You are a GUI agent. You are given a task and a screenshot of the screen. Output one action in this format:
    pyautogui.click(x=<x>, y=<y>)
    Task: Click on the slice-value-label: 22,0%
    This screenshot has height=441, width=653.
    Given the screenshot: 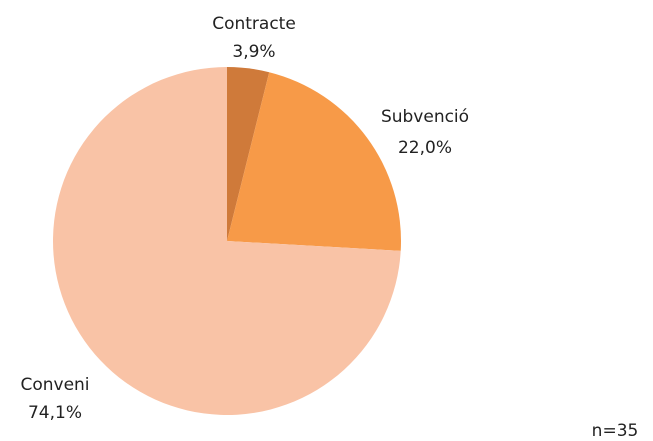 What is the action you would take?
    pyautogui.click(x=425, y=148)
    